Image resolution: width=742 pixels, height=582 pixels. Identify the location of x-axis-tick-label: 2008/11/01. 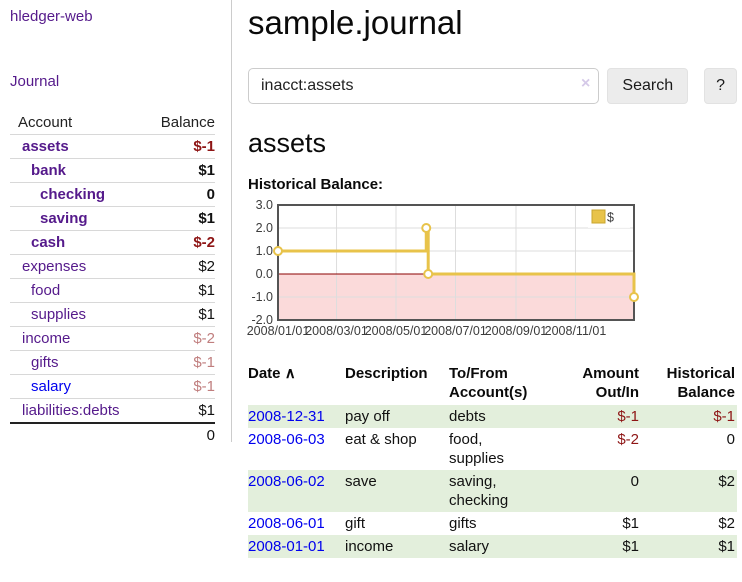
(576, 331).